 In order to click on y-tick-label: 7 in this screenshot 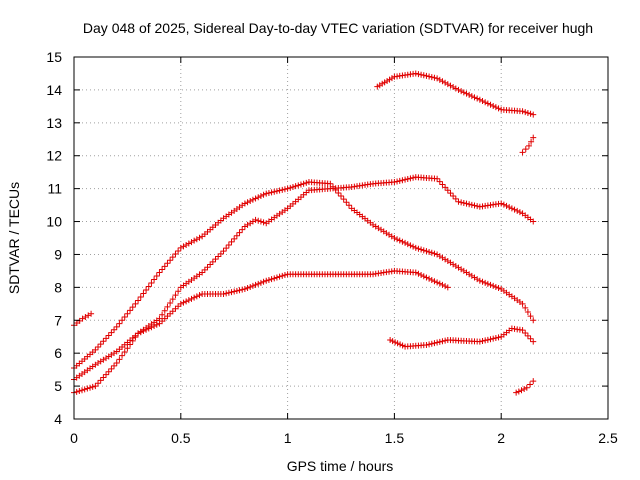, I will do `click(58, 320)`.